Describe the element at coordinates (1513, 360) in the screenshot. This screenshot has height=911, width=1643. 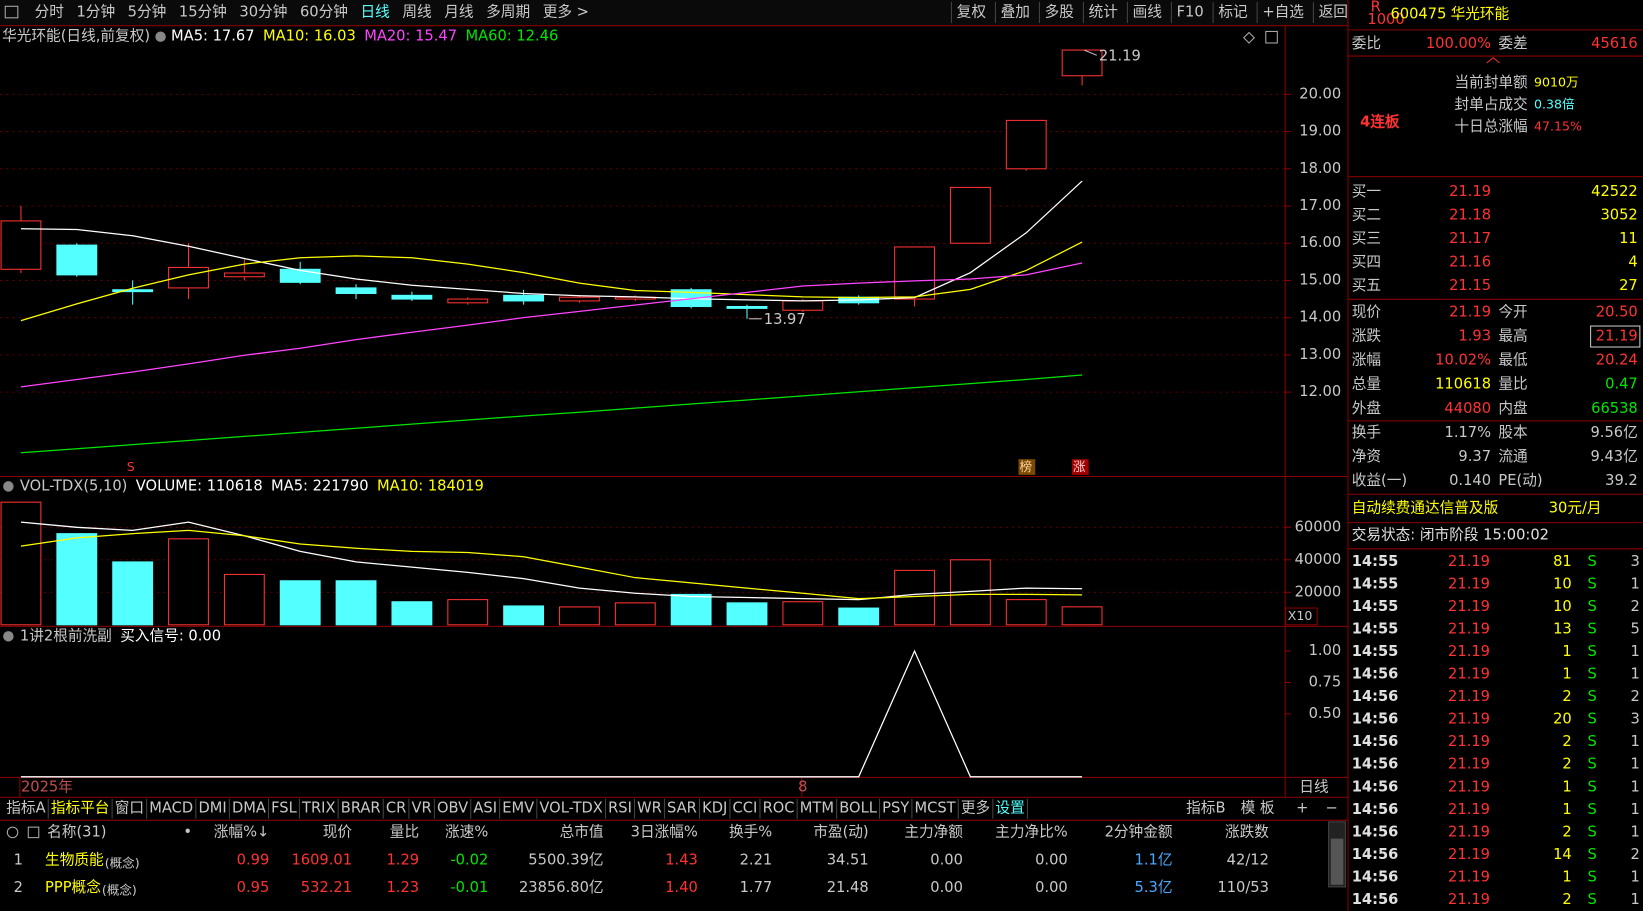
I see `quote-label: 最低` at that location.